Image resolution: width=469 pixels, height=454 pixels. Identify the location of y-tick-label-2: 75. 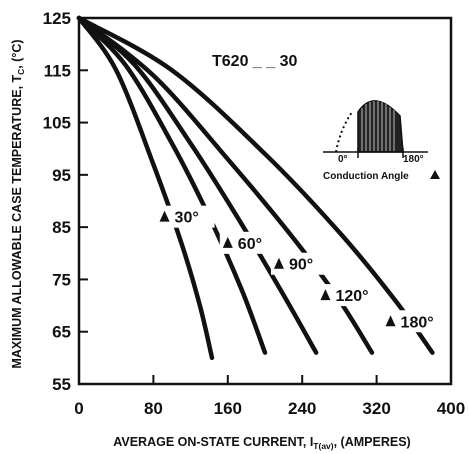
(61, 279).